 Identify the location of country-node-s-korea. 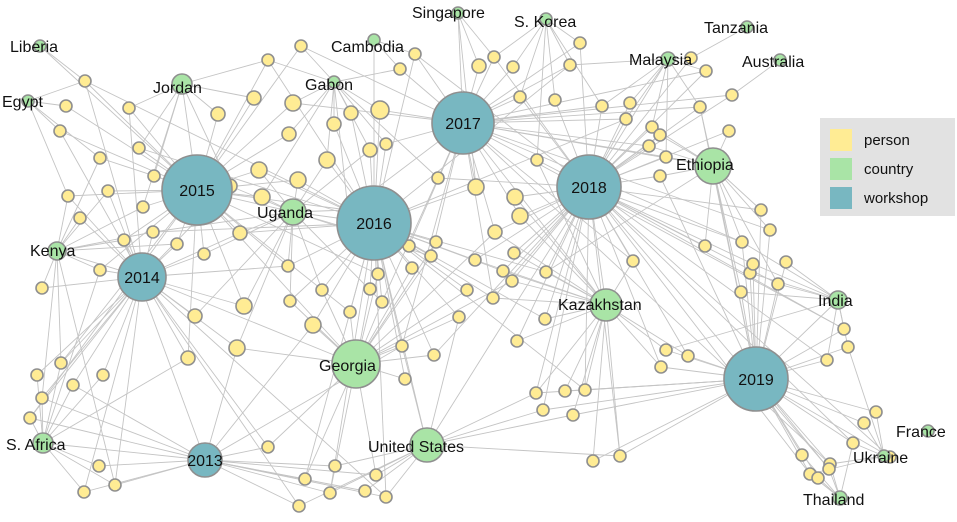
(546, 19).